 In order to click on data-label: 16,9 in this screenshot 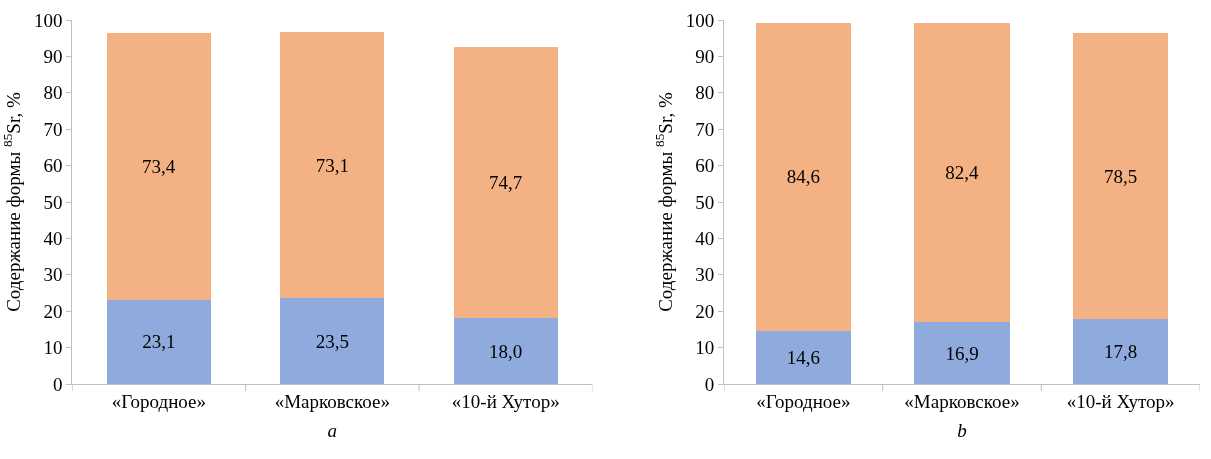, I will do `click(962, 353)`.